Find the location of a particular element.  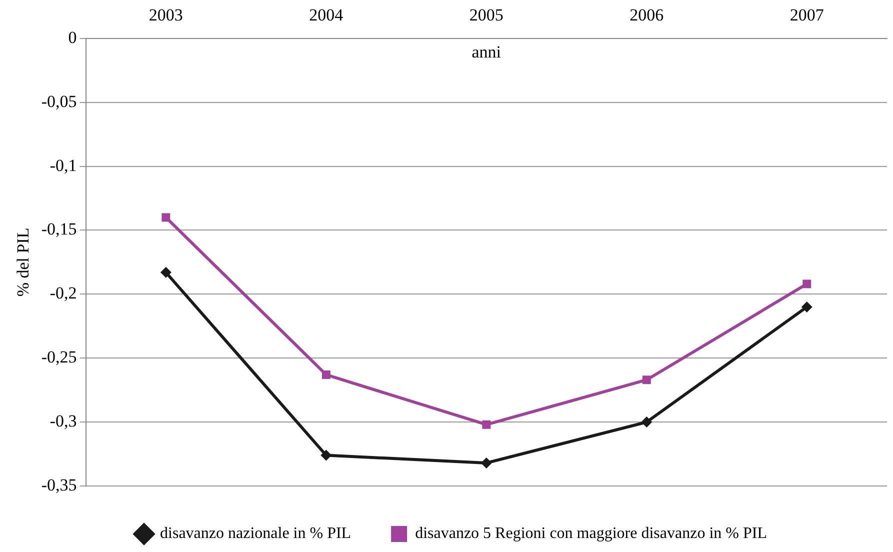

legend-label: disavanzo nazionale in % PIL is located at coordinates (256, 533).